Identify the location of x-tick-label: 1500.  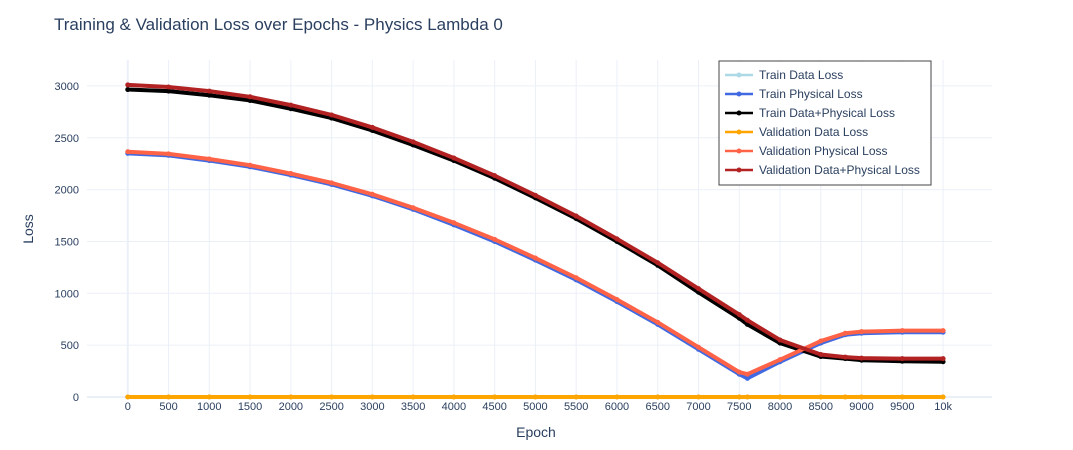
(250, 407).